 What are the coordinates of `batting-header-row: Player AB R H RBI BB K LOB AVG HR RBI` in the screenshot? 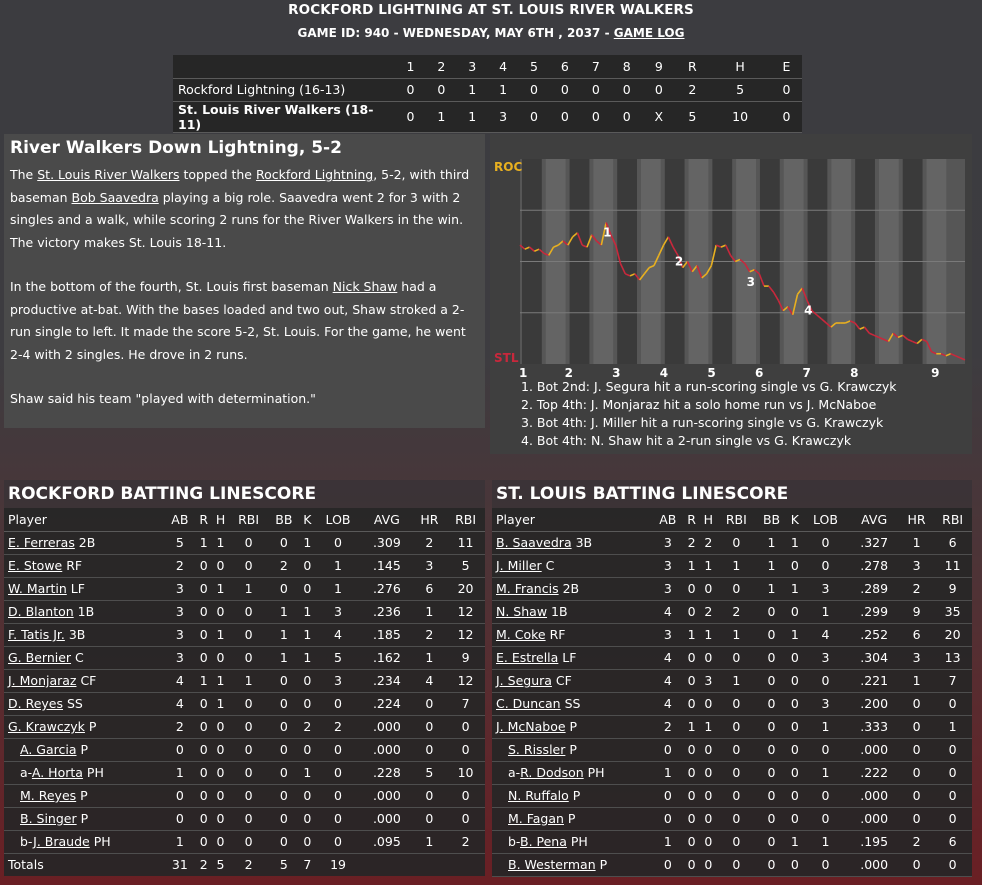 It's located at (244, 520).